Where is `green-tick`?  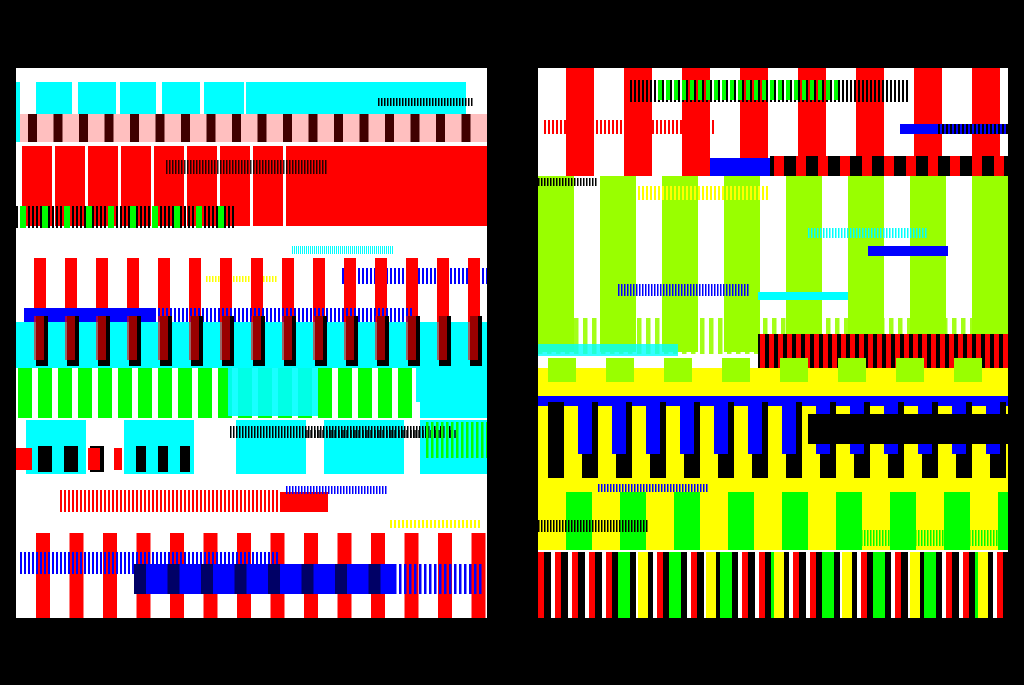 green-tick is located at coordinates (177, 217).